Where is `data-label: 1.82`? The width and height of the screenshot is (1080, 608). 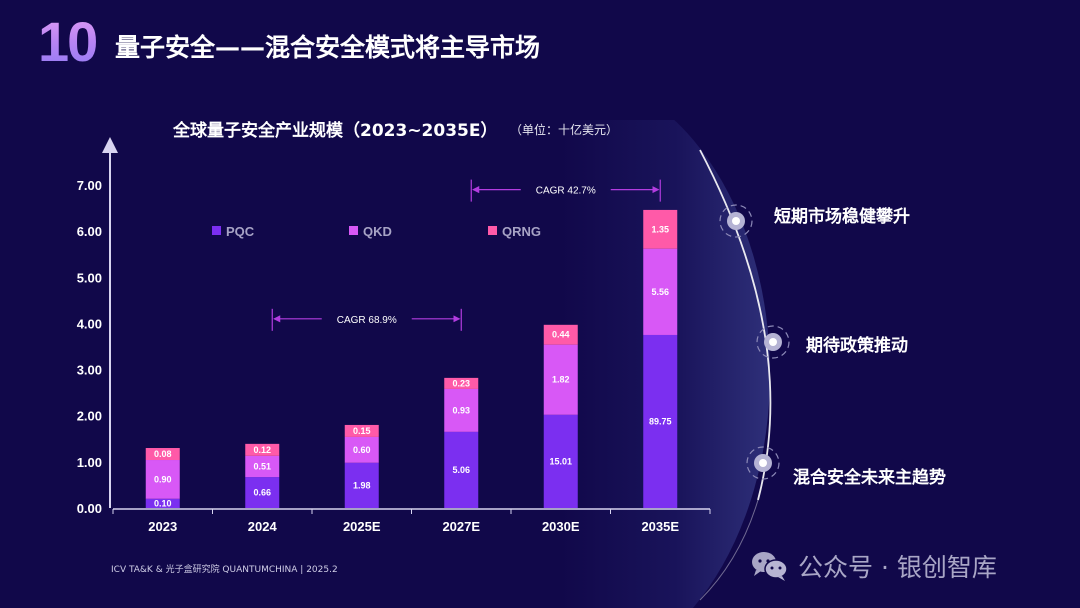
data-label: 1.82 is located at coordinates (561, 380).